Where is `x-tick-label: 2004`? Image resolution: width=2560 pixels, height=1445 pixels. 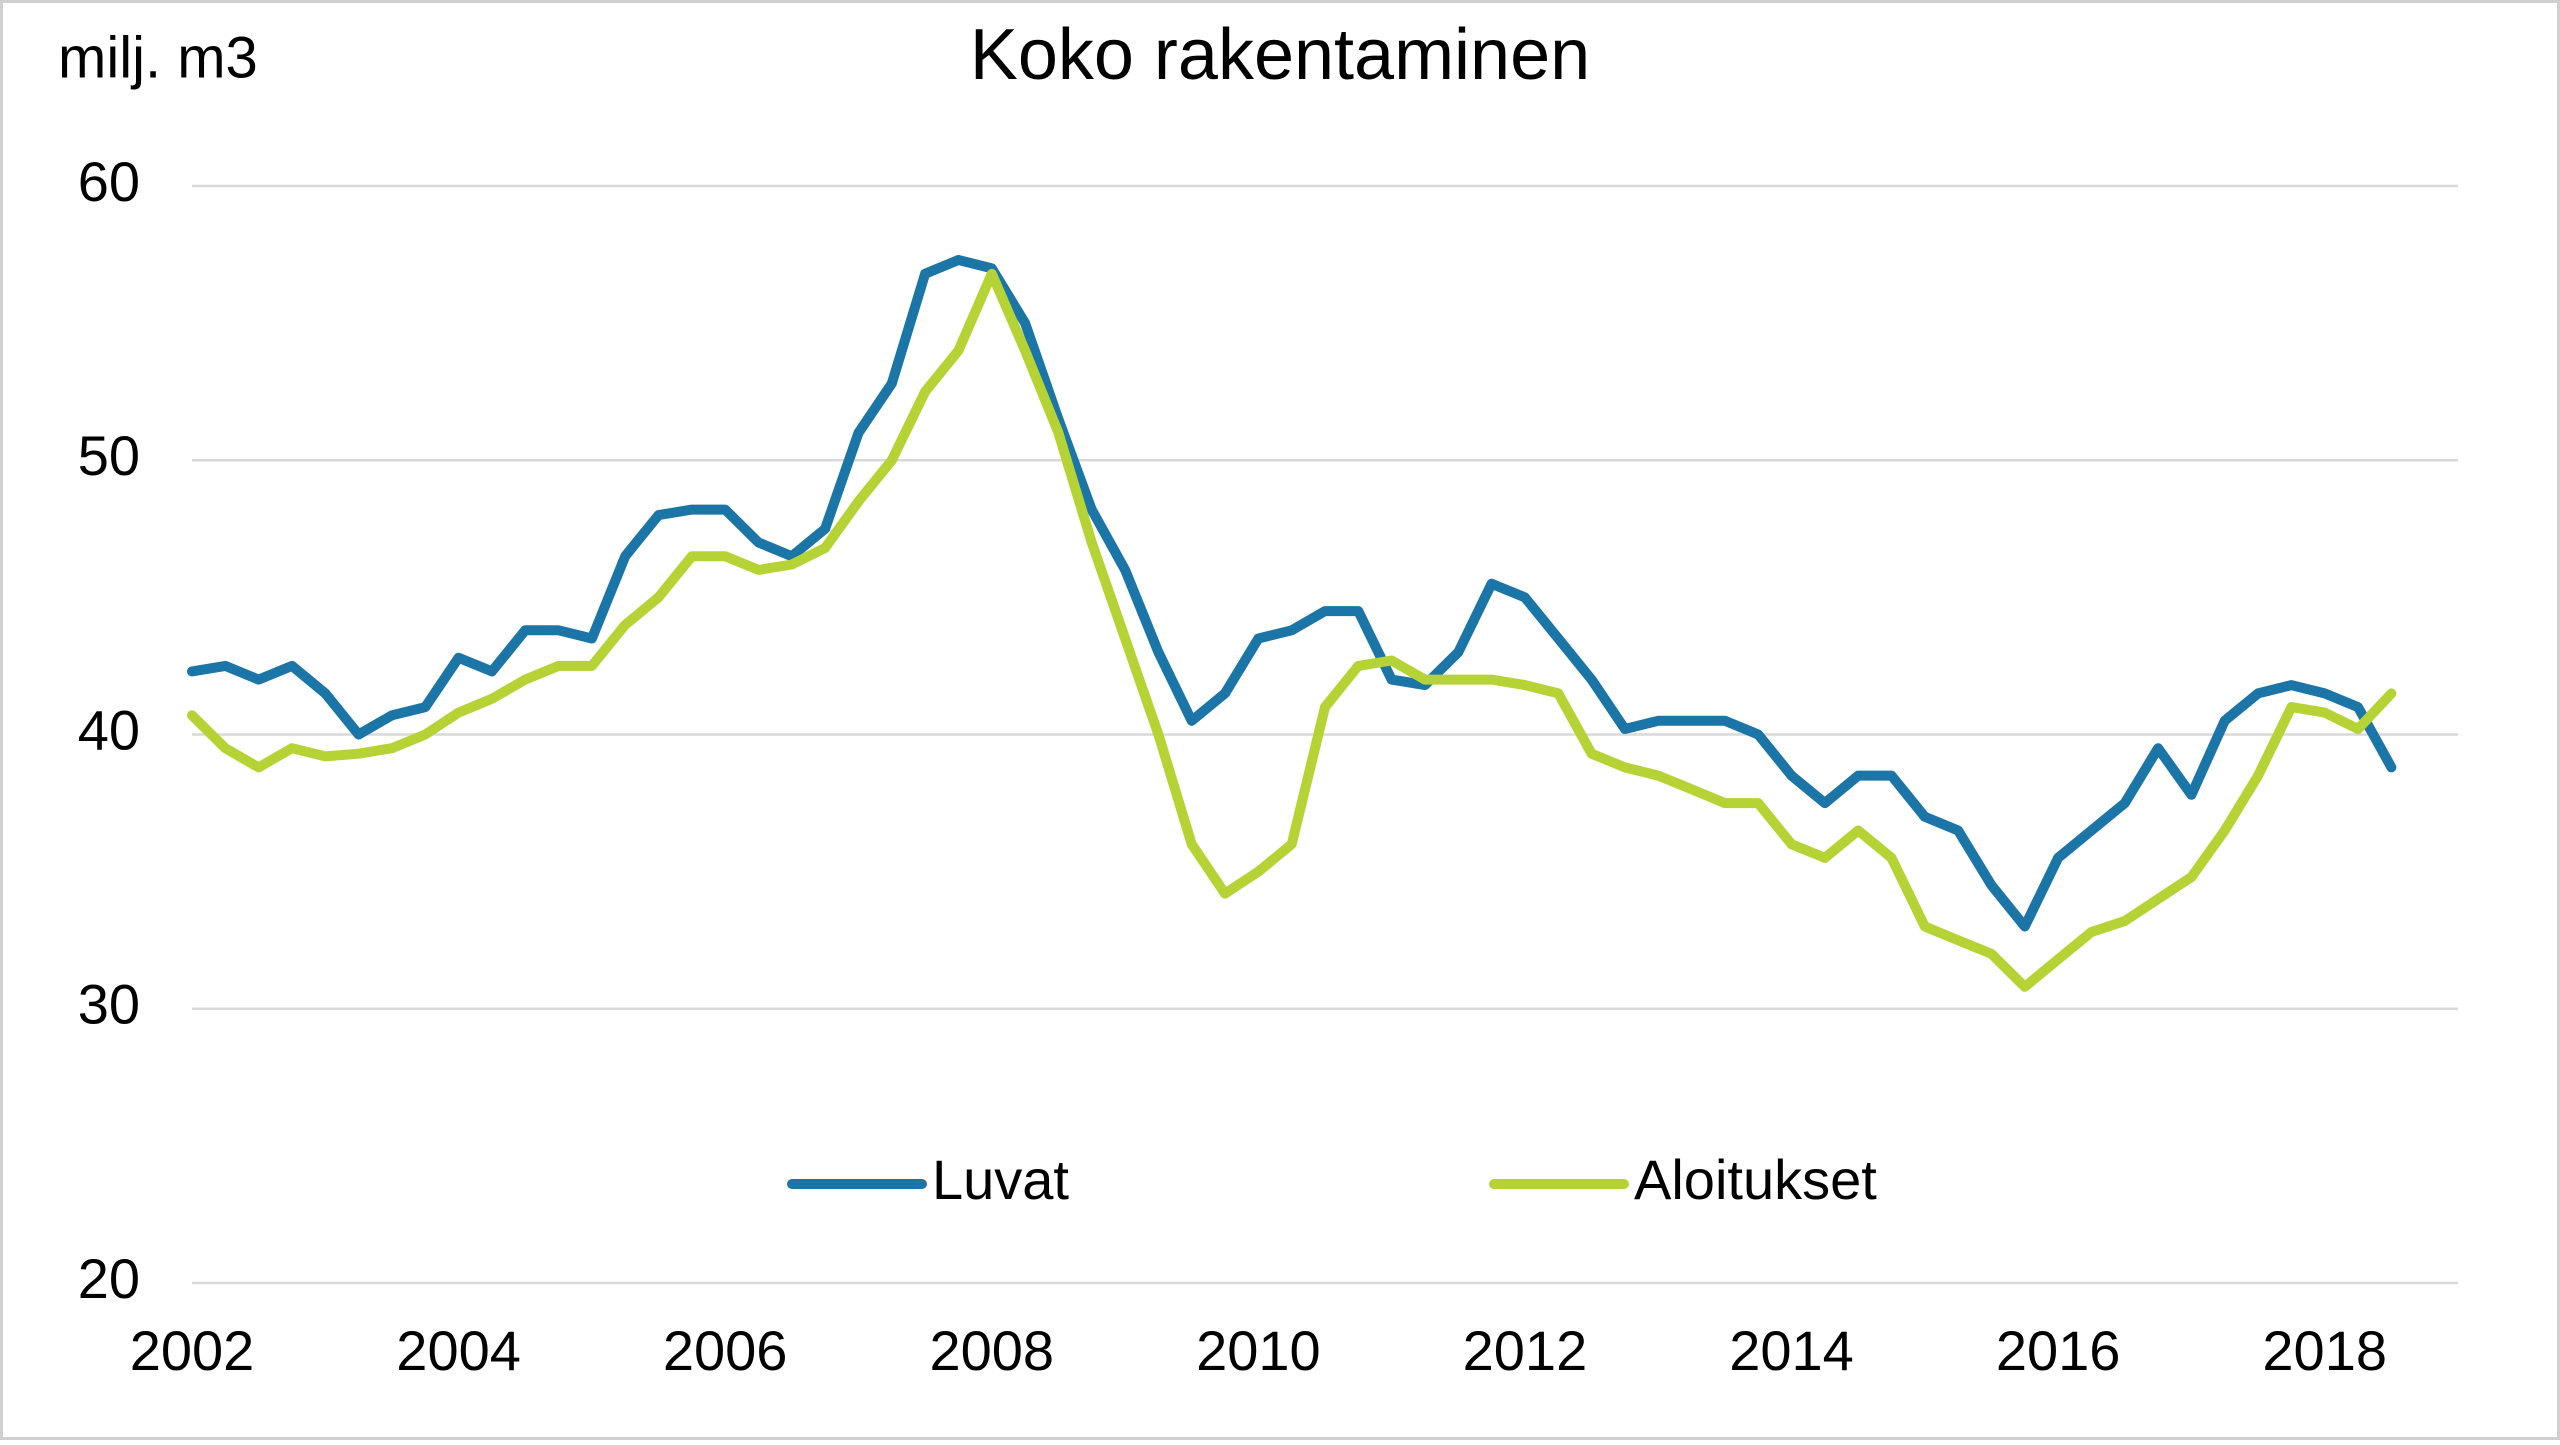
x-tick-label: 2004 is located at coordinates (458, 1350).